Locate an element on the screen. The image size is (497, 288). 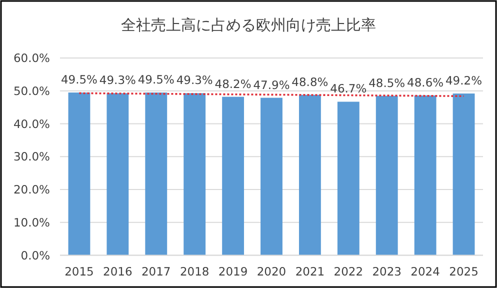
data-label: 46.7% is located at coordinates (348, 89).